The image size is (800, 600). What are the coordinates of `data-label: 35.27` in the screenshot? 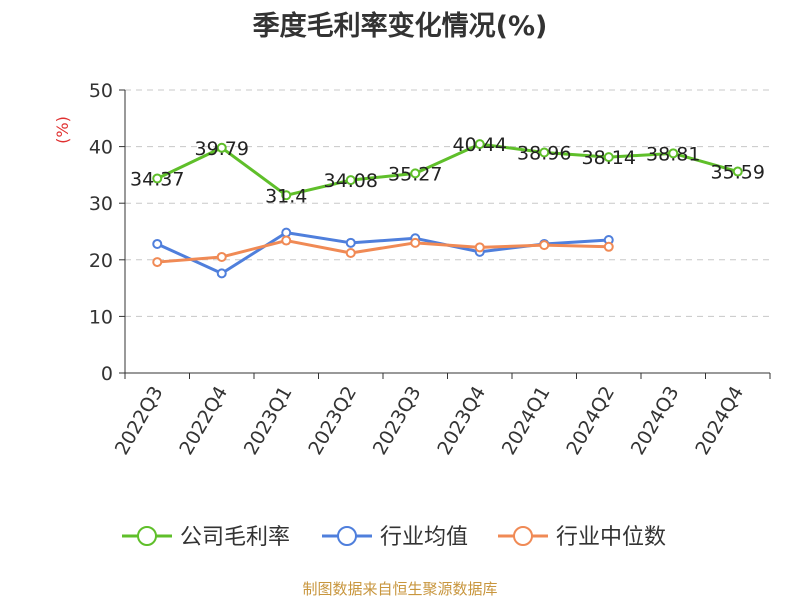 It's located at (415, 174).